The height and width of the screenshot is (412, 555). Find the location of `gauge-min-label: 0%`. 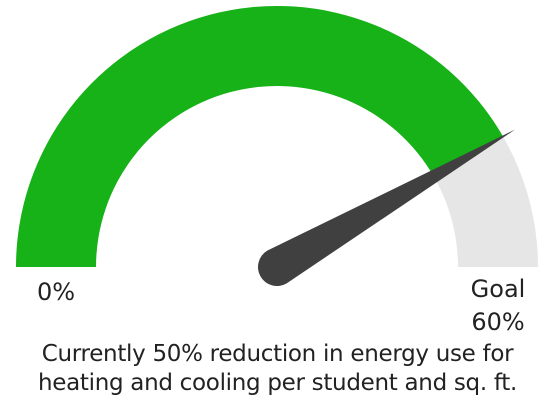

gauge-min-label: 0% is located at coordinates (56, 292).